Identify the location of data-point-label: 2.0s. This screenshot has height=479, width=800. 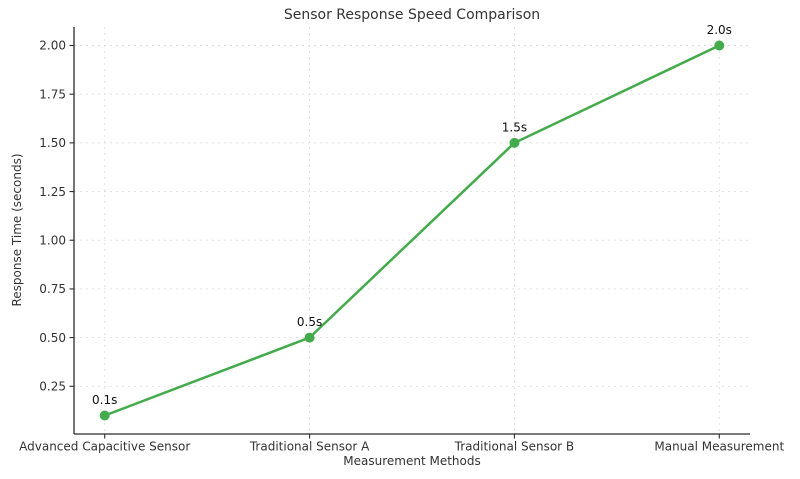
(719, 30).